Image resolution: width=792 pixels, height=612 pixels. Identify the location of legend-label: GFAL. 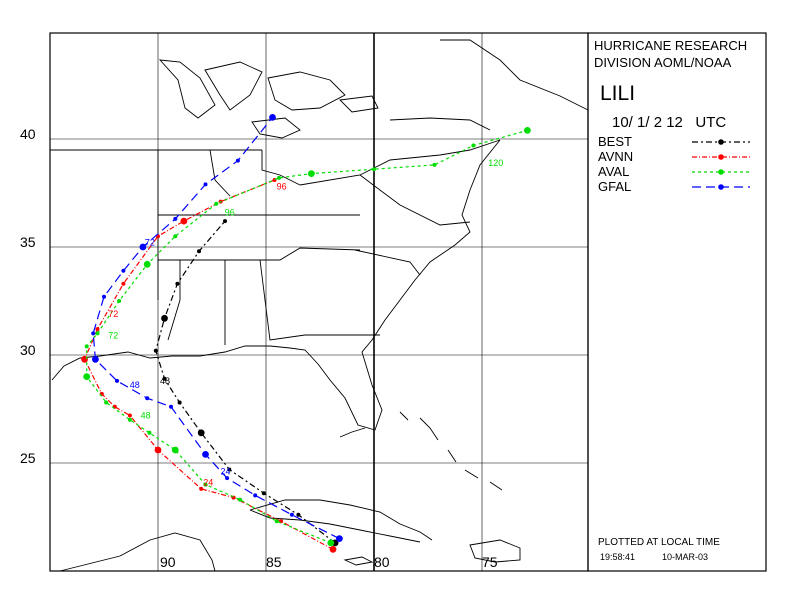
(614, 186).